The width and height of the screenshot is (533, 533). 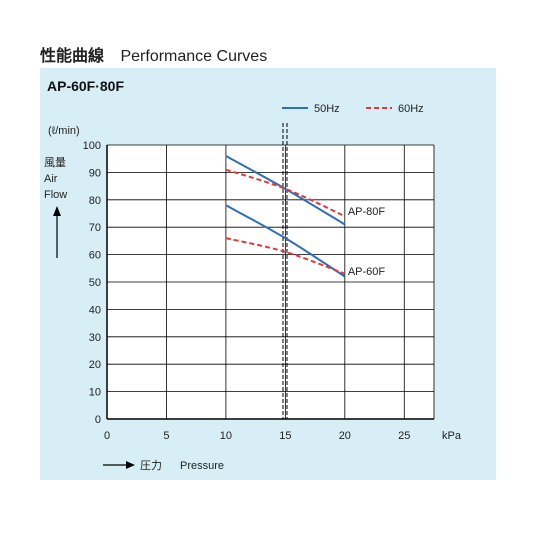 I want to click on legend-label-50hz: 50Hz, so click(x=327, y=109).